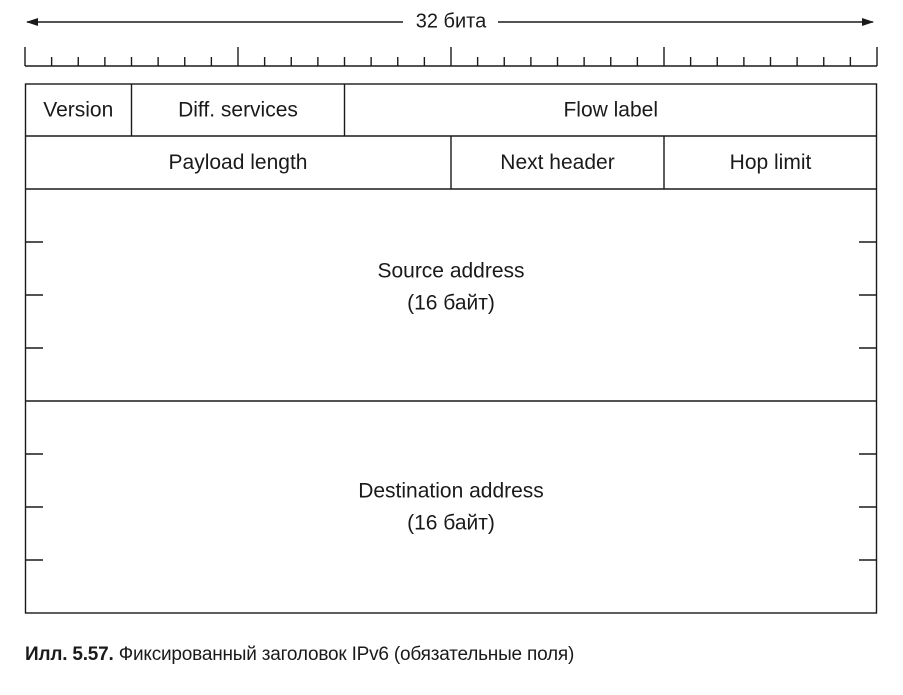 The width and height of the screenshot is (903, 695). Describe the element at coordinates (69, 654) in the screenshot. I see `figure-number: Илл. 5.57.` at that location.